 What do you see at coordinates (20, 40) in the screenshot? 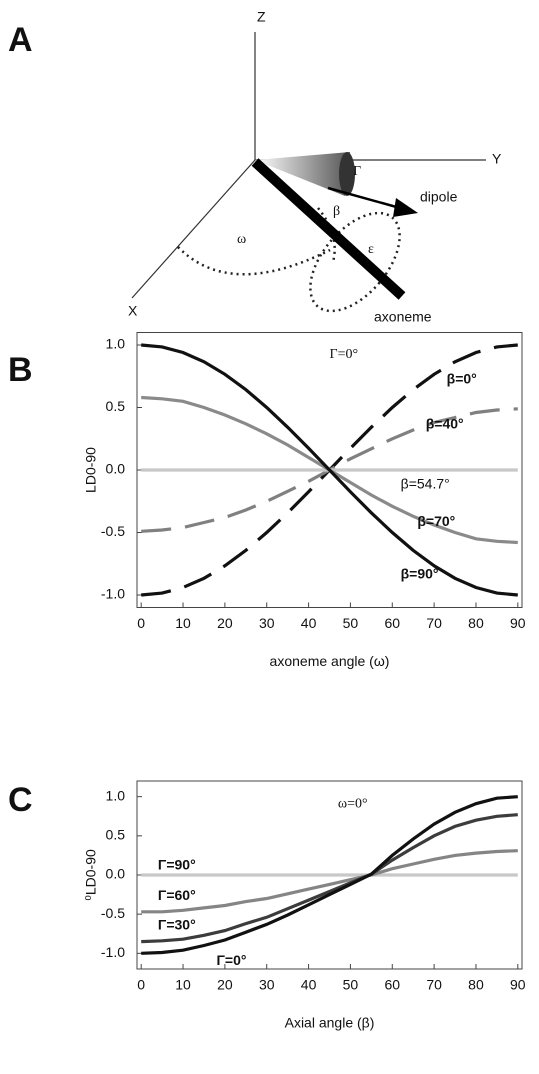
I see `panel-label: A` at bounding box center [20, 40].